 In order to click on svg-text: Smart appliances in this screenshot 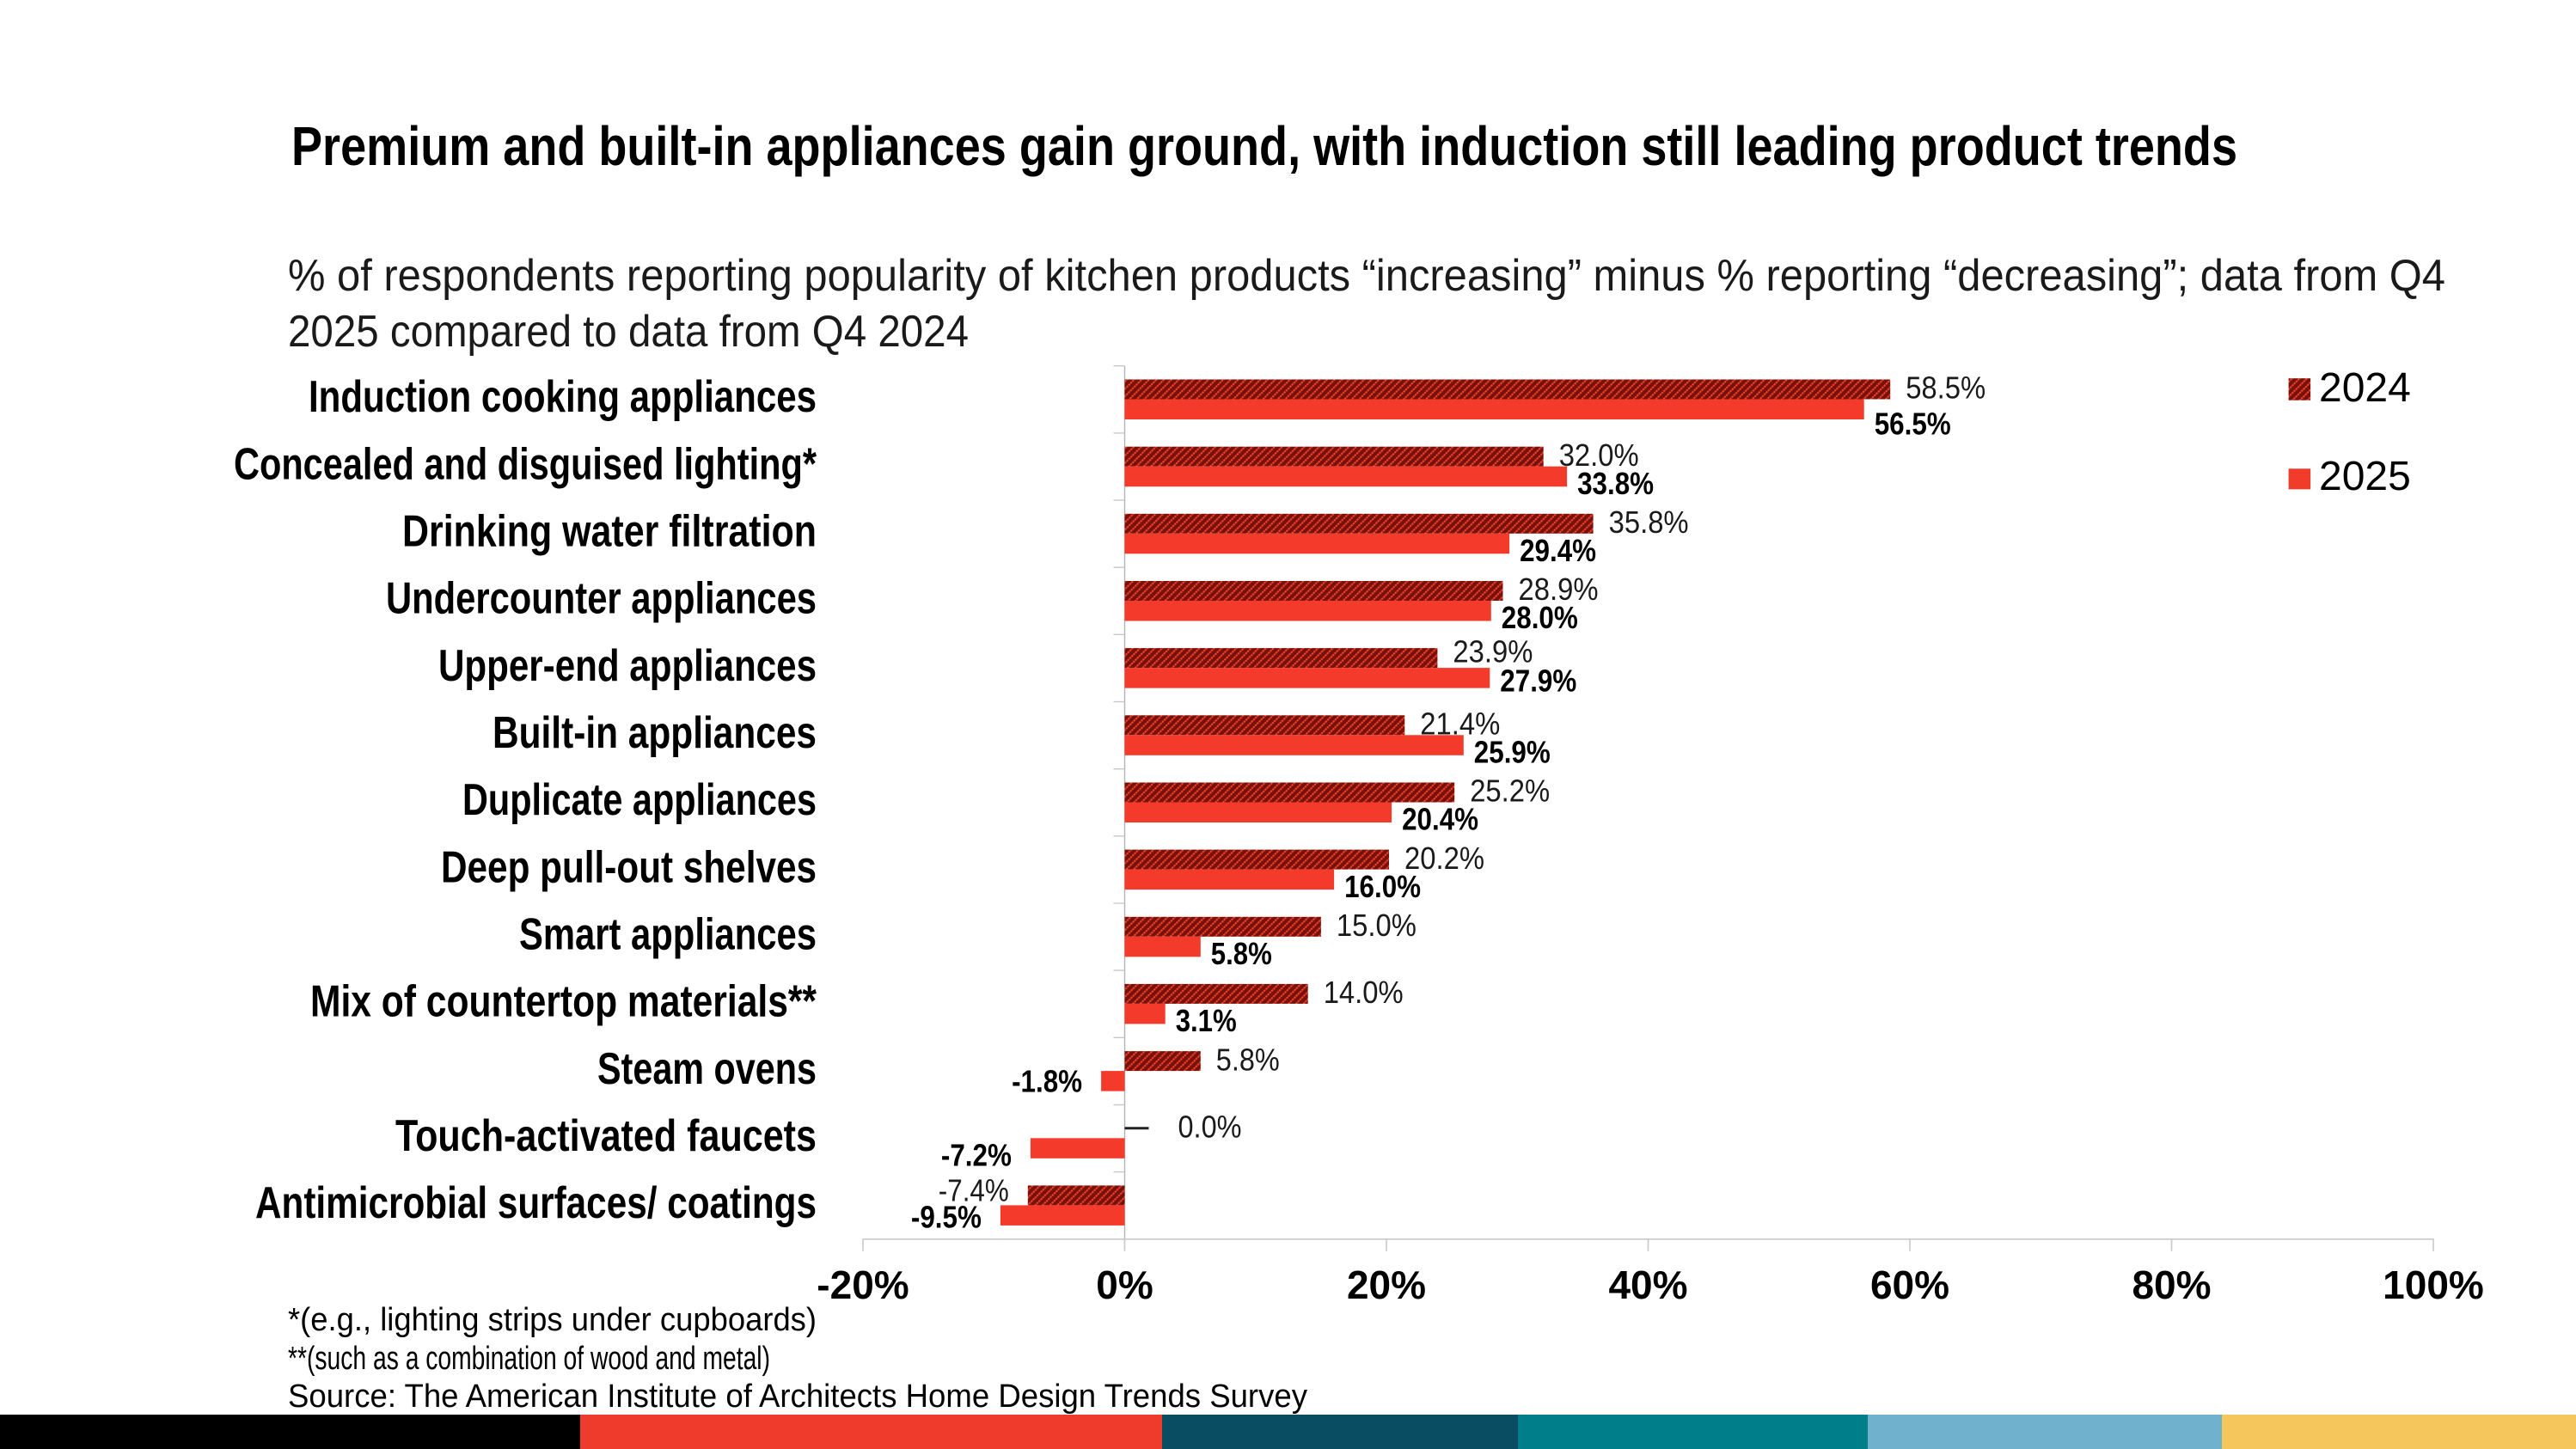, I will do `click(668, 935)`.